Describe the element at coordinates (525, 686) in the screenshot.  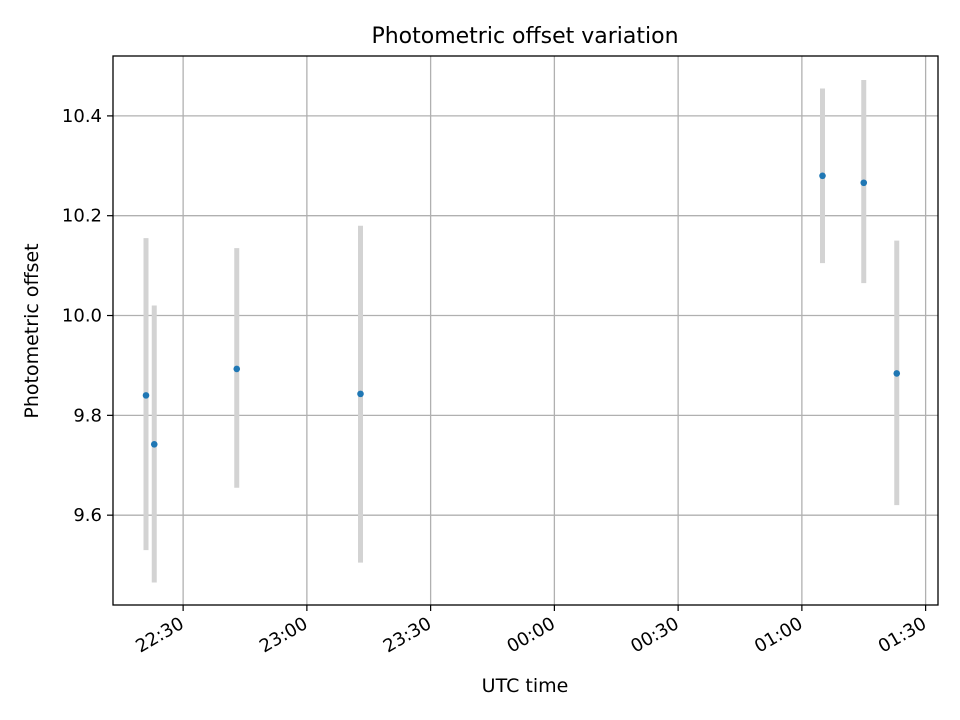
I see `x-axis-label: UTC time` at that location.